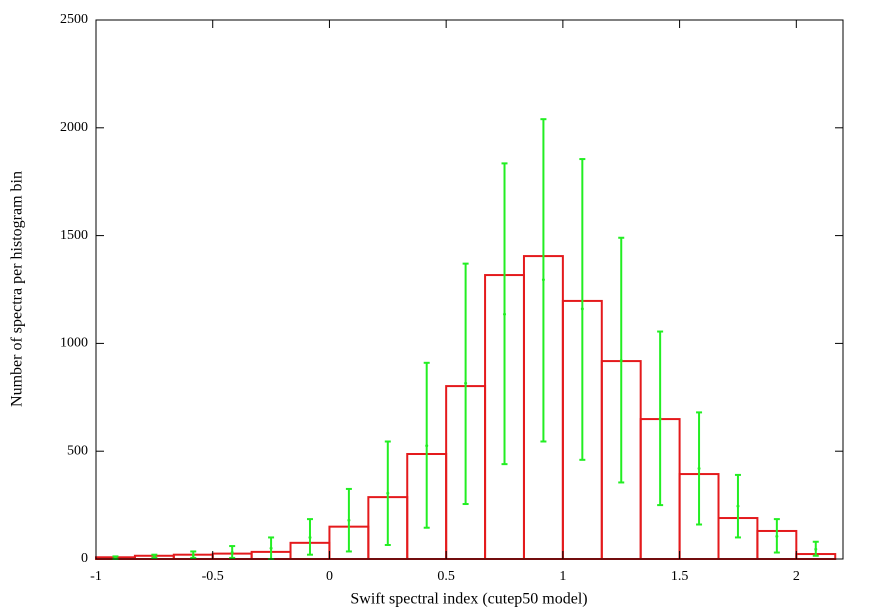 Image resolution: width=872 pixels, height=610 pixels. I want to click on x-tick-label: 1.5, so click(680, 576).